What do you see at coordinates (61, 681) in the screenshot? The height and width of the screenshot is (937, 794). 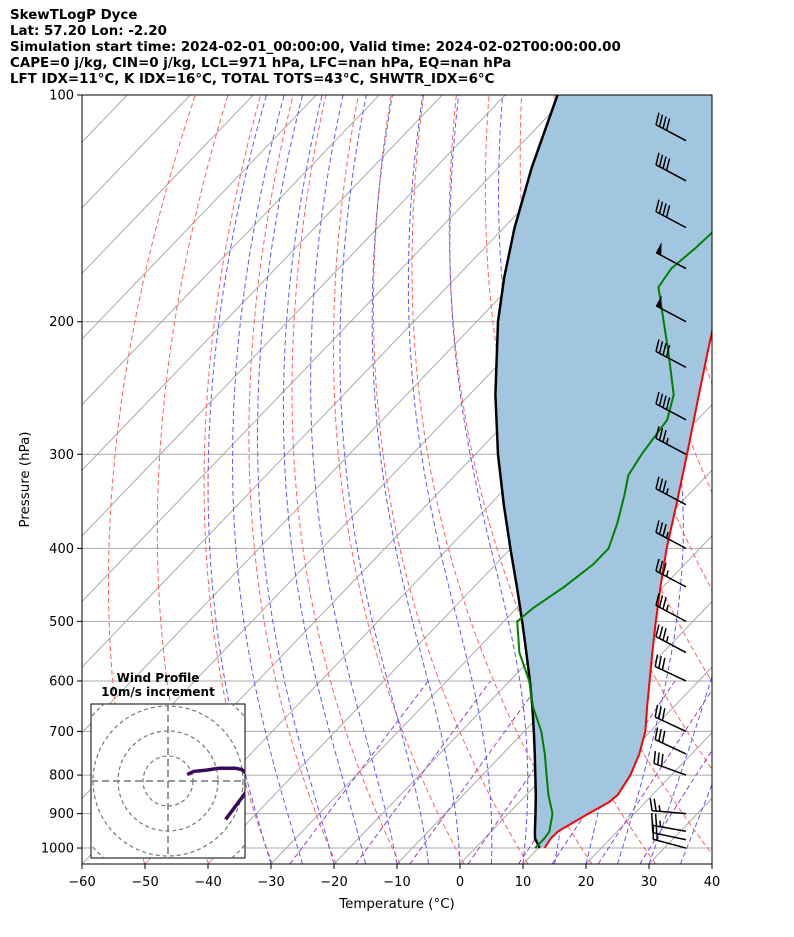 I see `y-tick-label: 600` at bounding box center [61, 681].